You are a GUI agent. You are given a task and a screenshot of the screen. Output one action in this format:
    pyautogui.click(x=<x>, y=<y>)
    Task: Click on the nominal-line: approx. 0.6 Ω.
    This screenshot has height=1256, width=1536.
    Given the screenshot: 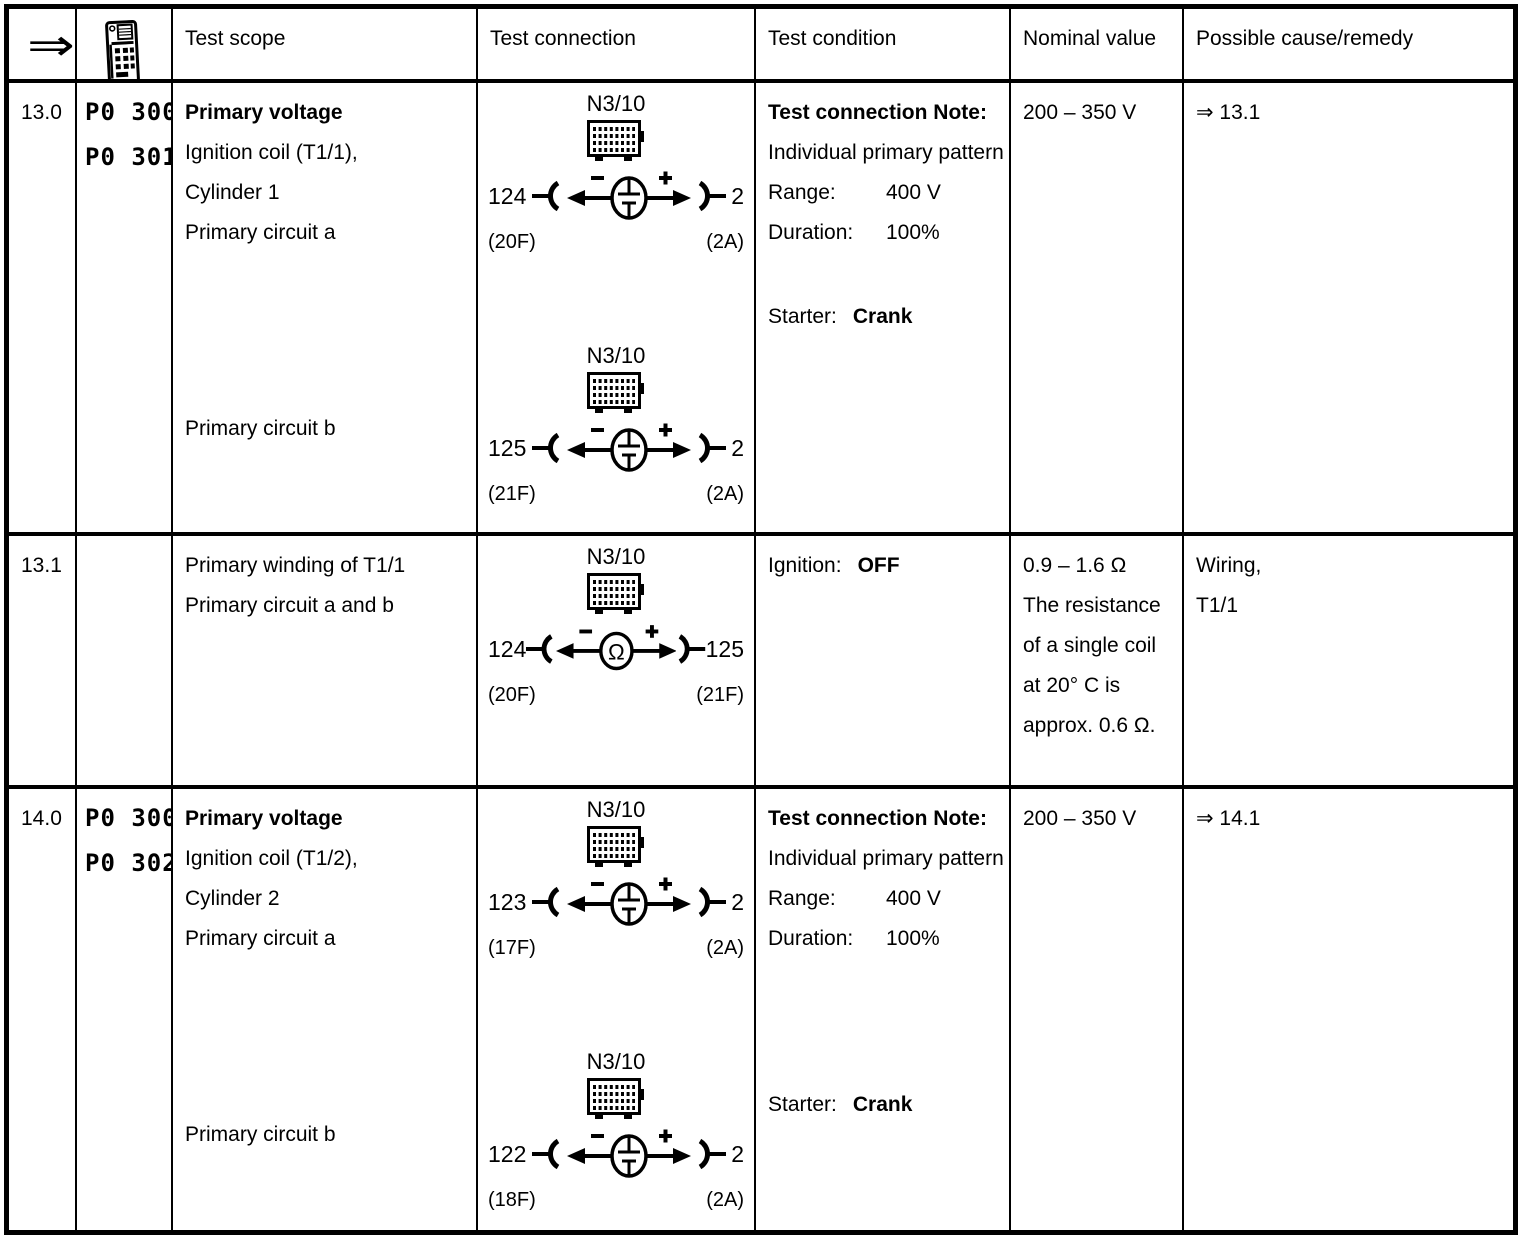 What is the action you would take?
    pyautogui.click(x=1089, y=725)
    